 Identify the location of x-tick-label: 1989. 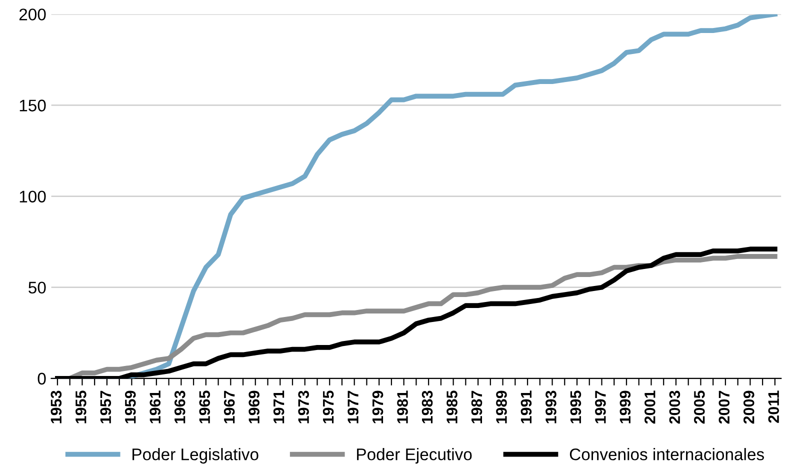
(501, 407).